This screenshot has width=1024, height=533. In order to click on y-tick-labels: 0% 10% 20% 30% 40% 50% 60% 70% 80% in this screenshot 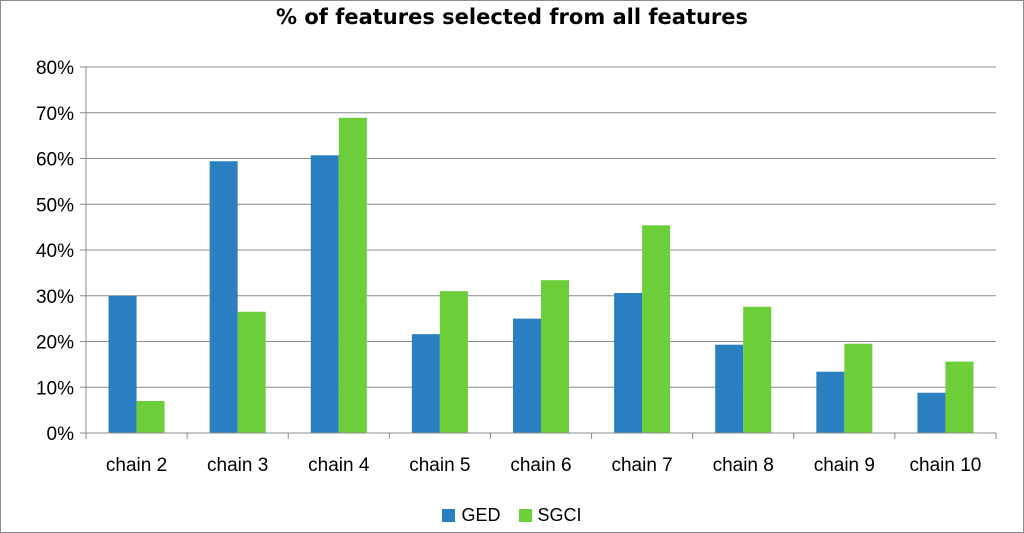, I will do `click(55, 251)`.